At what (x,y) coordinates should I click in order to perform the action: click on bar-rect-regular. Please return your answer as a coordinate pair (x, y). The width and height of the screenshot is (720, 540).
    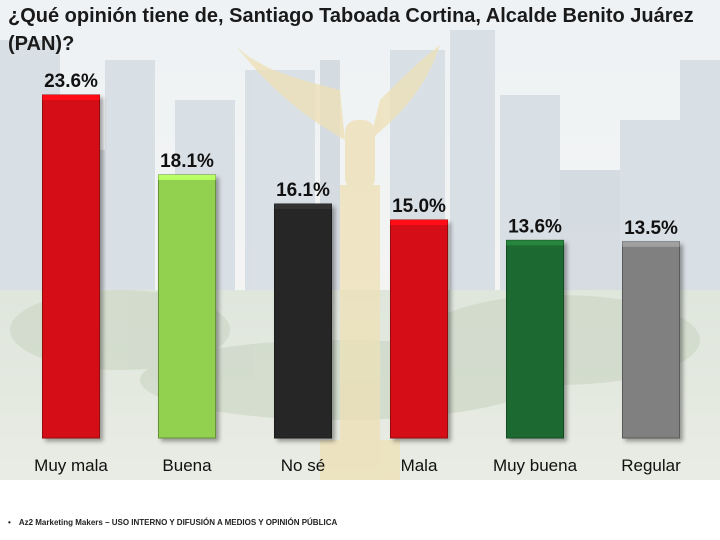
    Looking at the image, I should click on (651, 340).